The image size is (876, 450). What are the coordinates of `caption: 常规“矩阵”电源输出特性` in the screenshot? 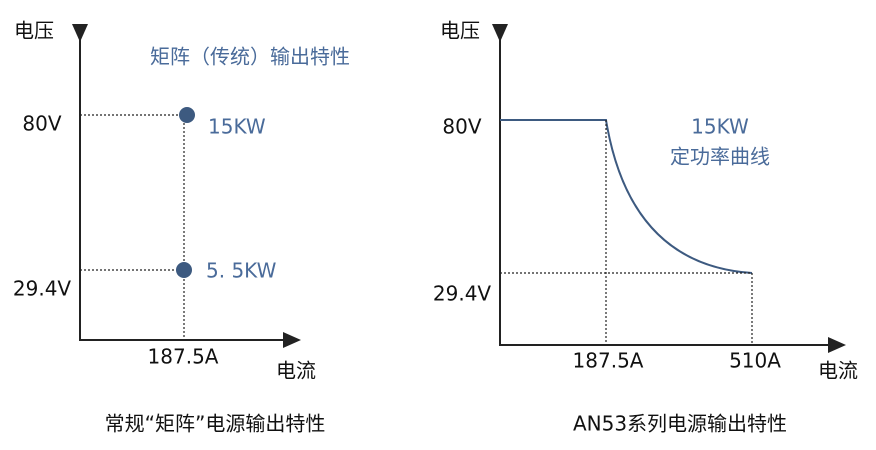 It's located at (215, 424).